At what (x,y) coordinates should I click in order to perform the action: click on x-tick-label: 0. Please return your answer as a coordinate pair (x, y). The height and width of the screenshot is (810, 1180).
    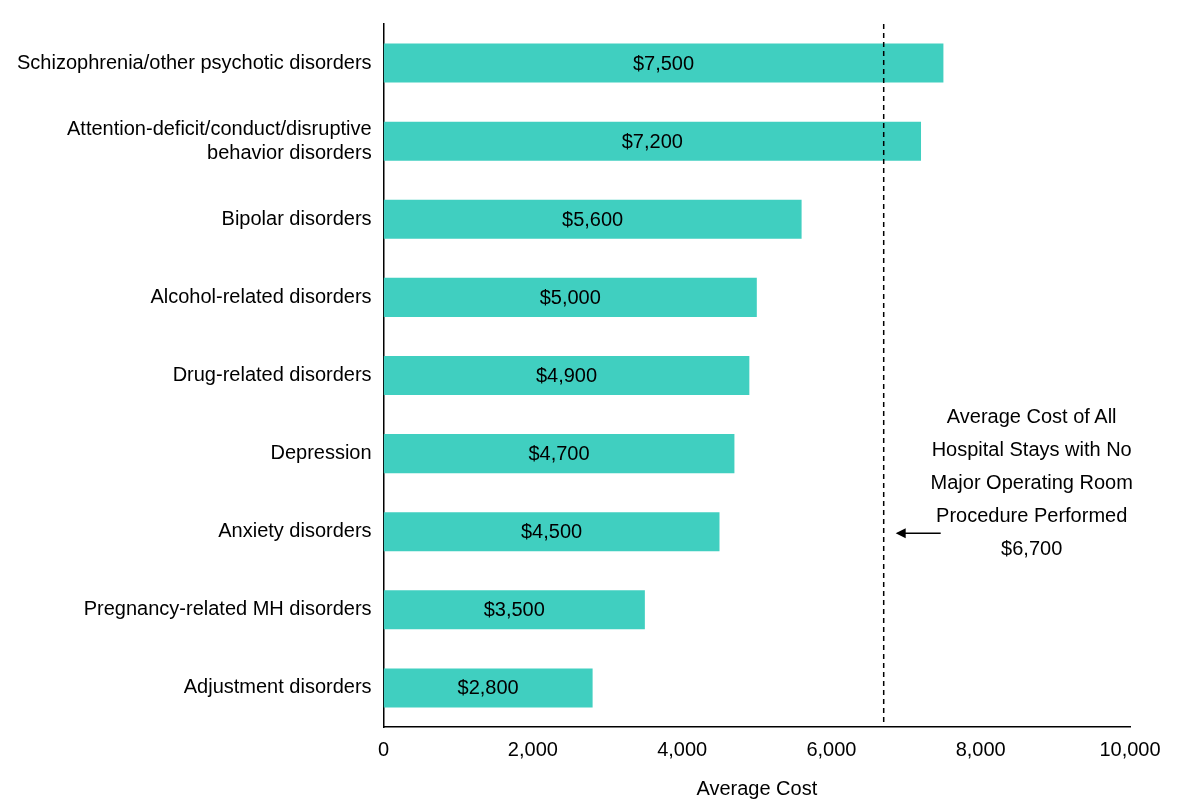
    Looking at the image, I should click on (384, 748).